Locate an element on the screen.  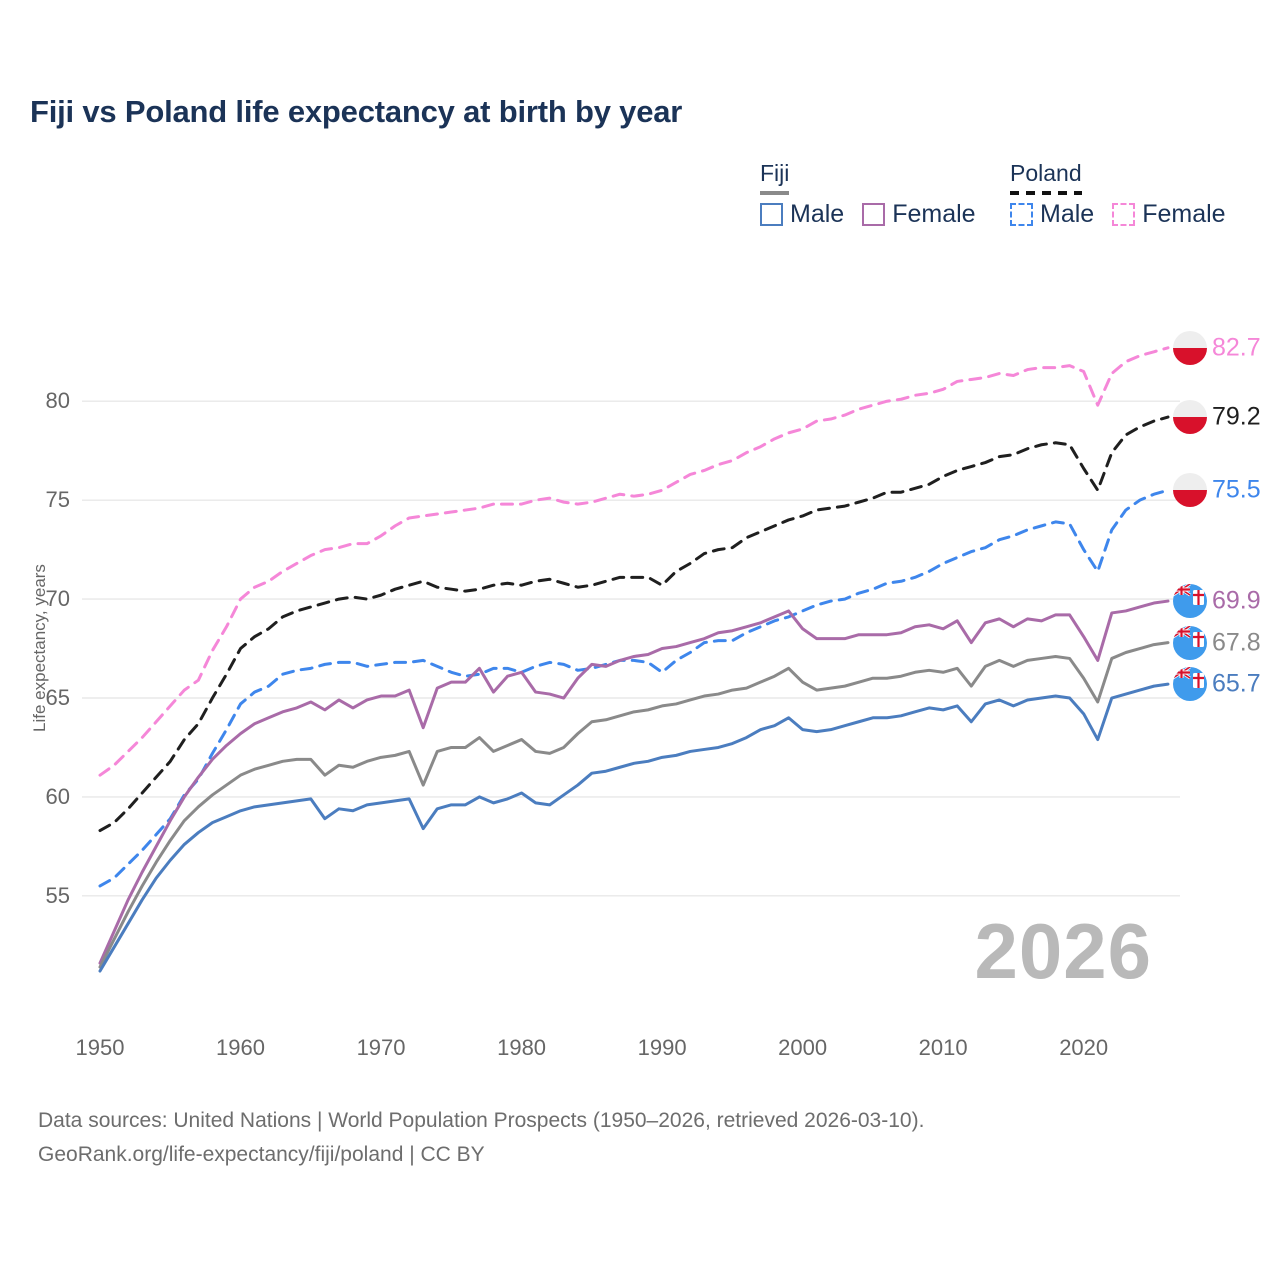
legend-item-poland-female: Female is located at coordinates (1169, 214).